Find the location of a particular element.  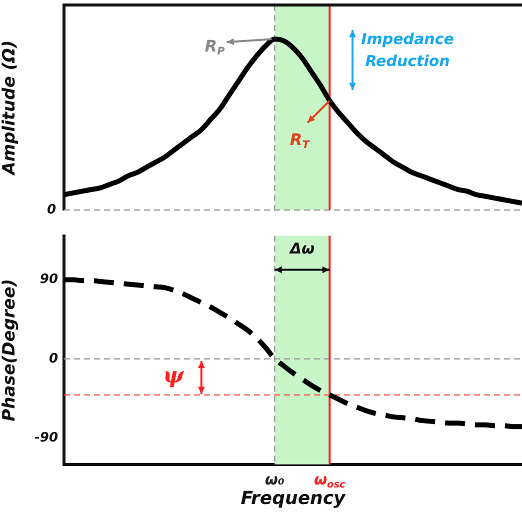

y-tick-label: 90 is located at coordinates (49, 280).